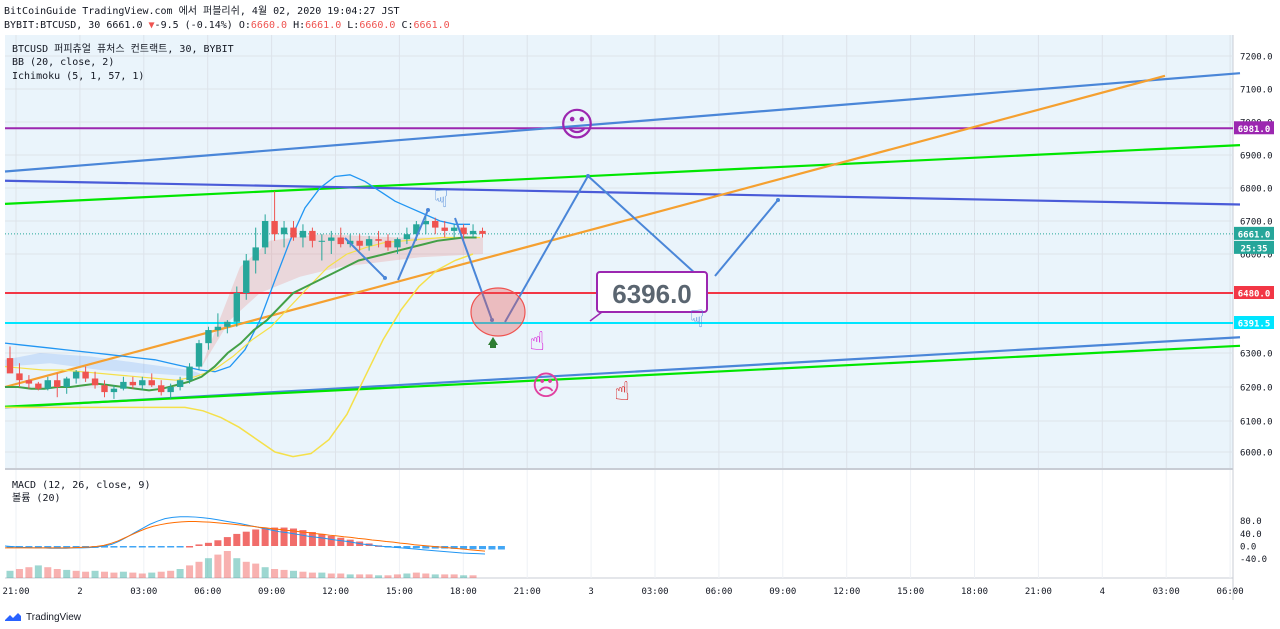 This screenshot has height=629, width=1280. What do you see at coordinates (269, 25) in the screenshot?
I see `open-value: 6660.0` at bounding box center [269, 25].